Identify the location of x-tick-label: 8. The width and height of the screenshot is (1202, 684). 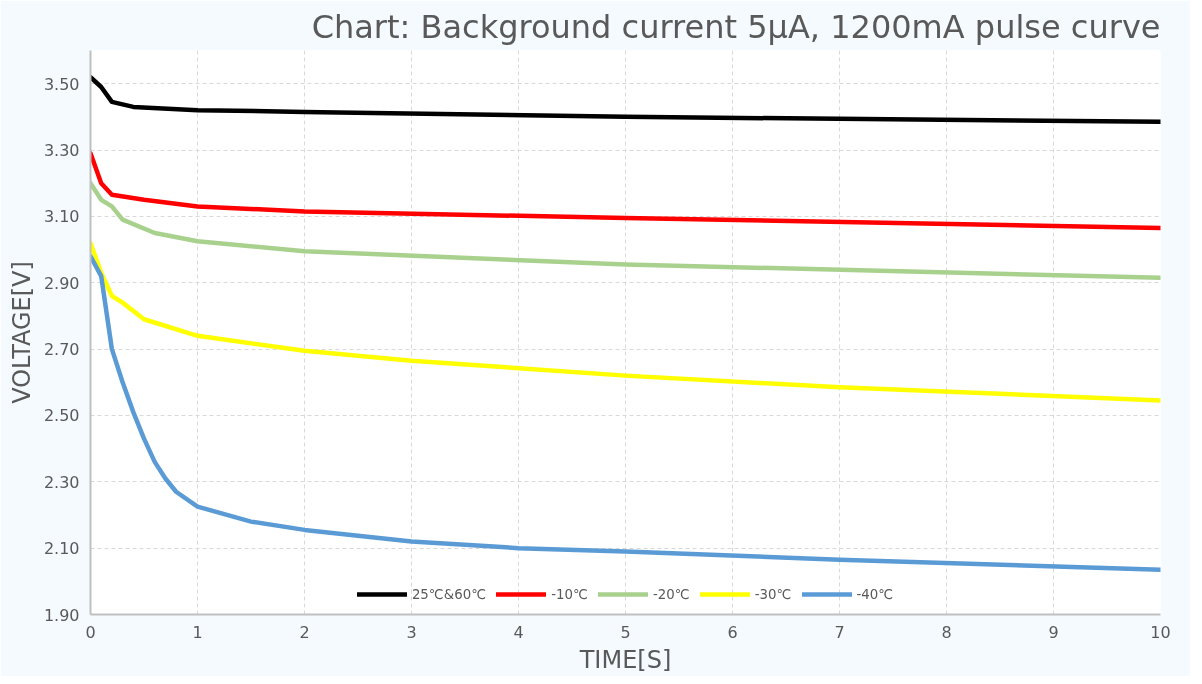
(946, 632).